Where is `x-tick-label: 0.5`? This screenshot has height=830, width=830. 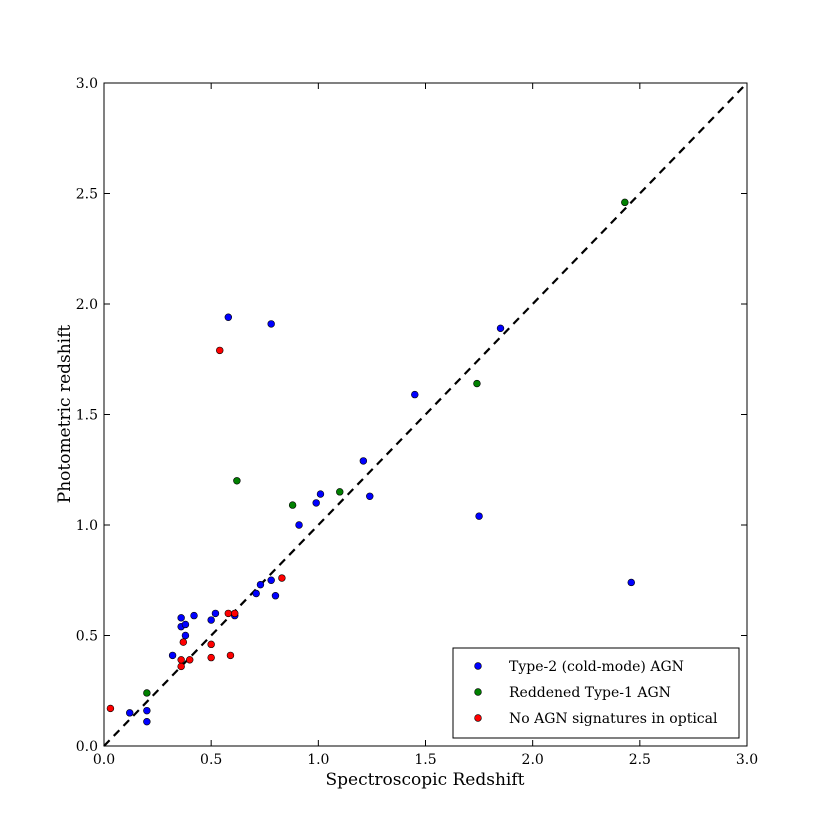
x-tick-label: 0.5 is located at coordinates (211, 760).